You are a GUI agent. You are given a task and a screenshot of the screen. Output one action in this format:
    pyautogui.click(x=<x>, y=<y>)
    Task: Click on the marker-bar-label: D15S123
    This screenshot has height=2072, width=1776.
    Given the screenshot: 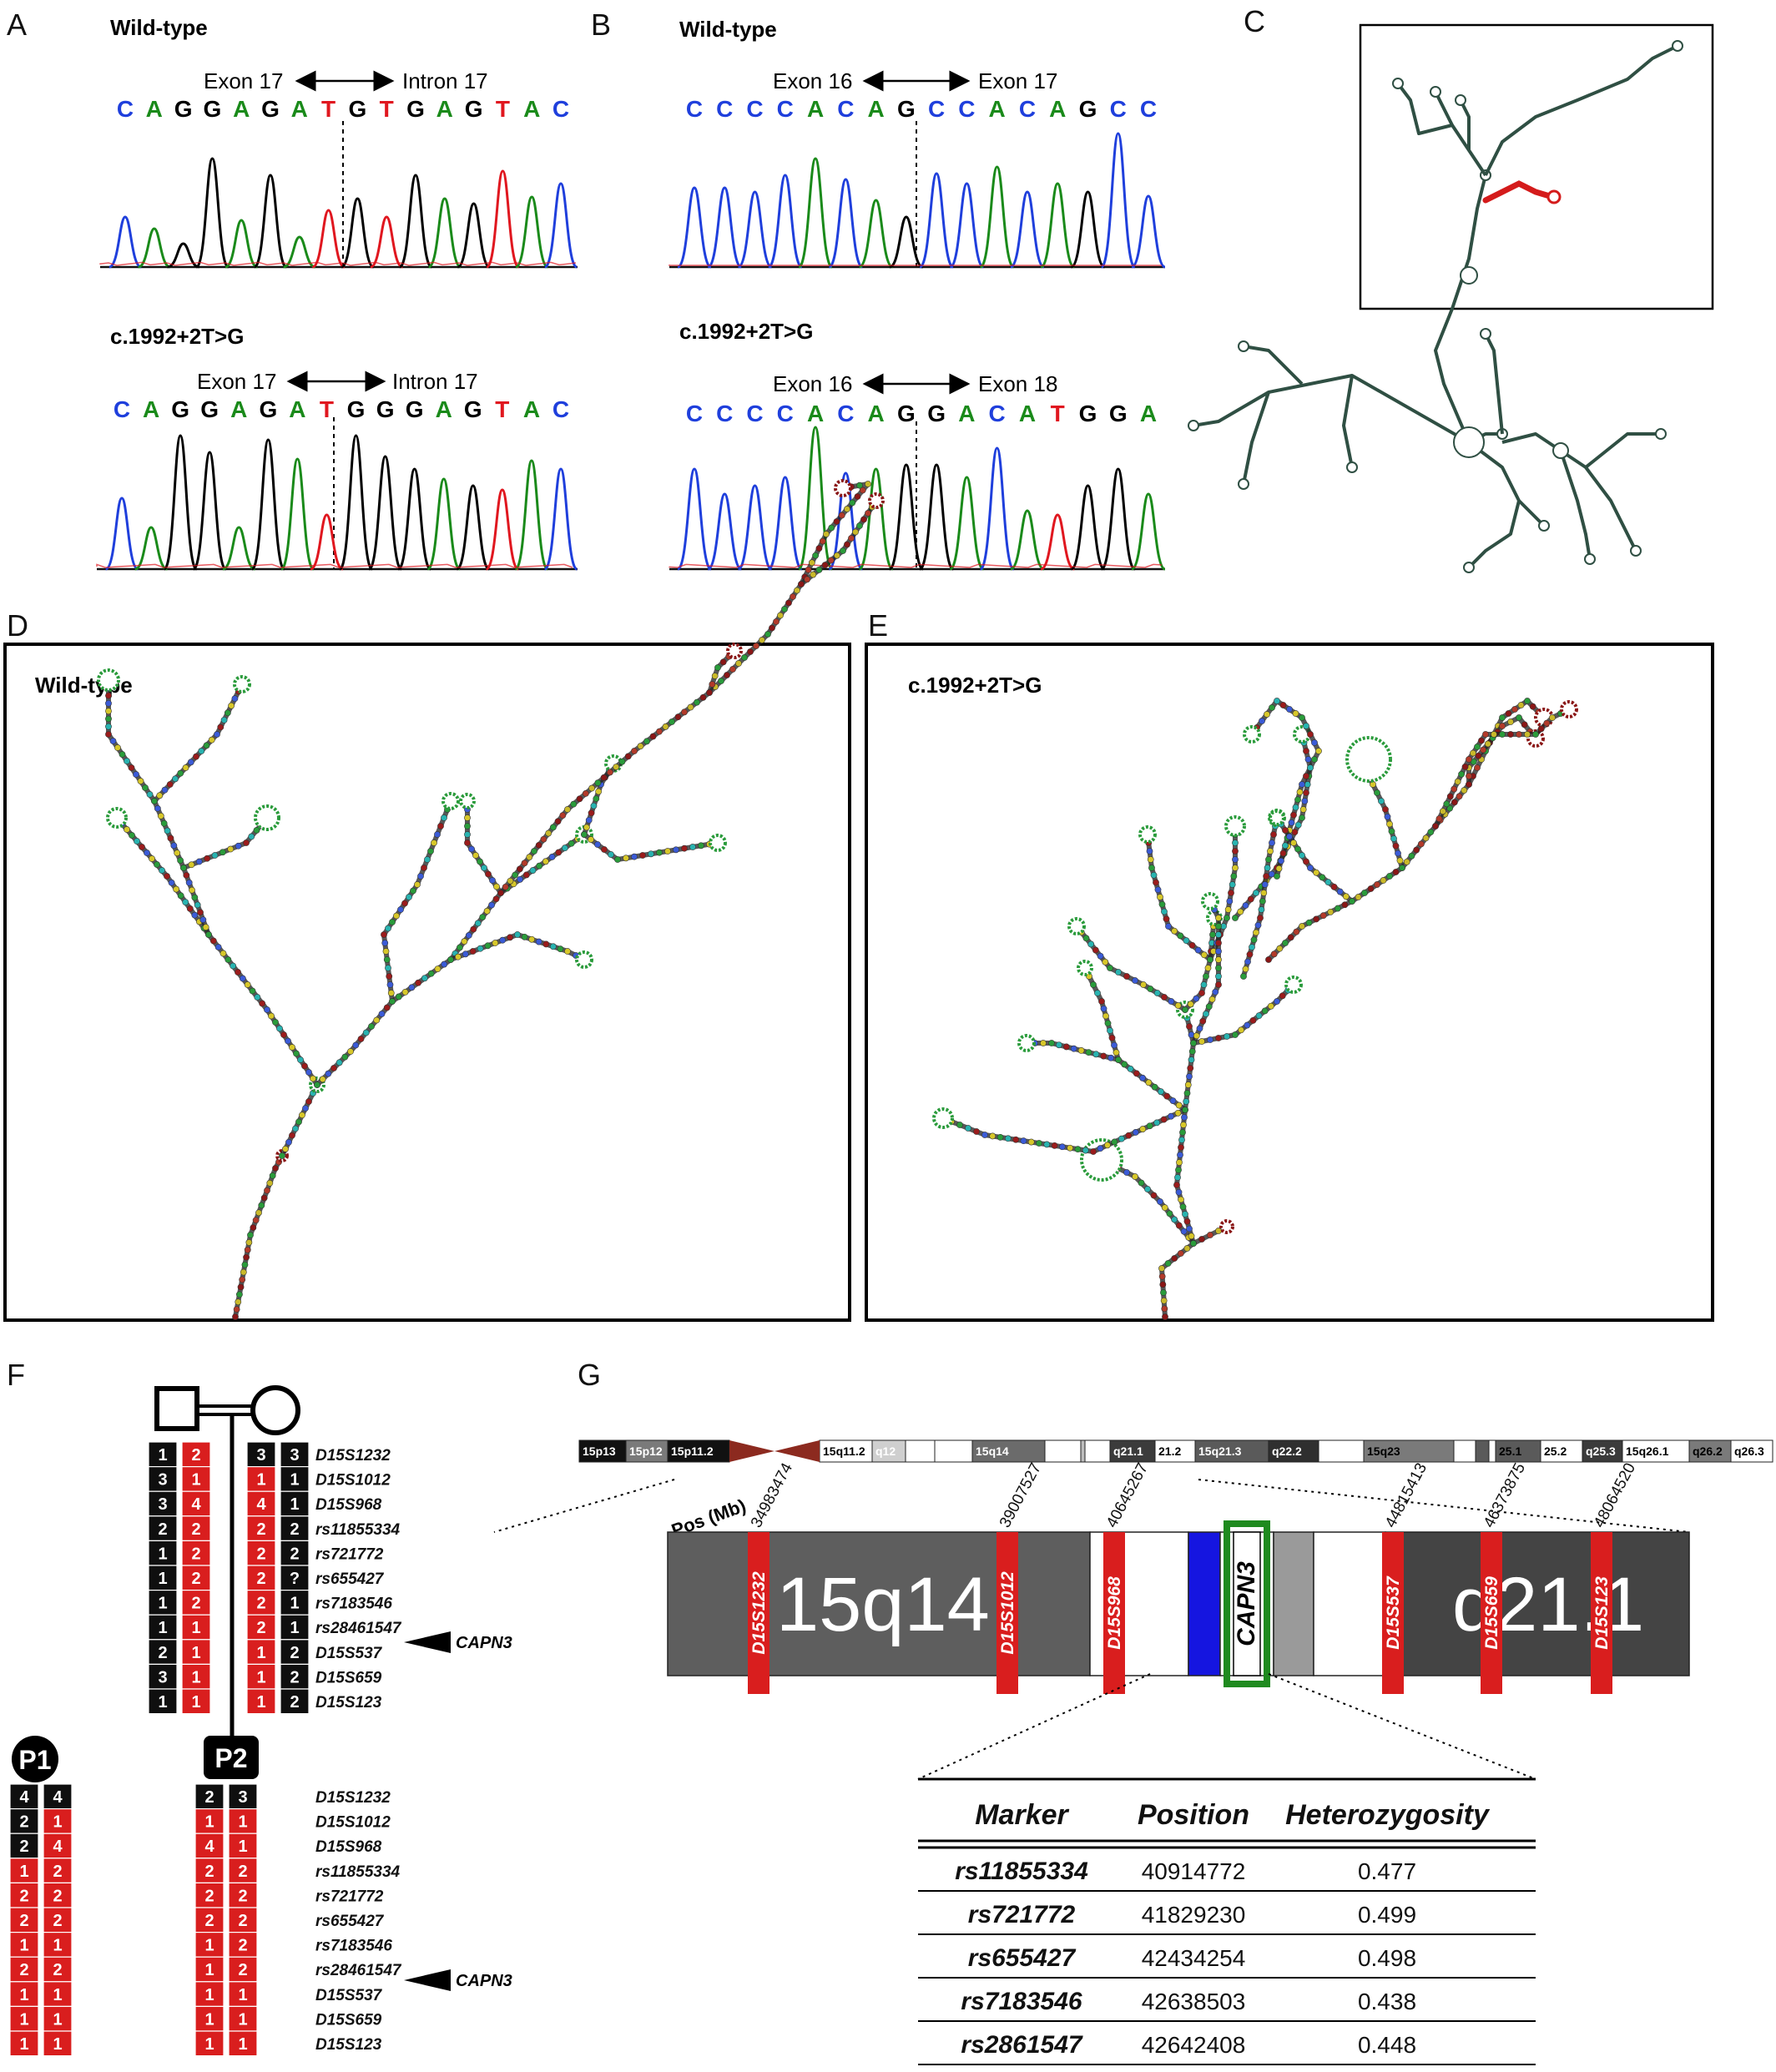 What is the action you would take?
    pyautogui.click(x=1602, y=1613)
    